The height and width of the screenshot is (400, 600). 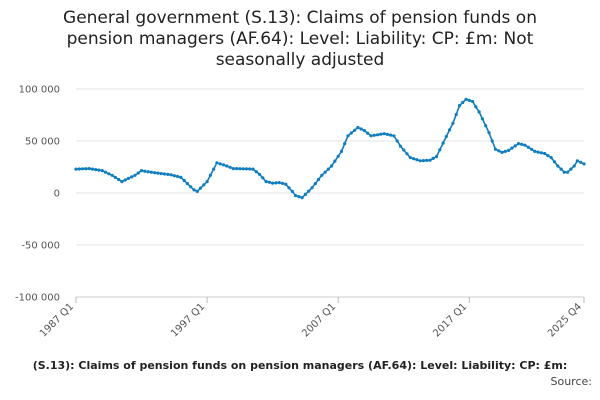 I want to click on x-tick-label-4: 2025 Q4, so click(x=565, y=320).